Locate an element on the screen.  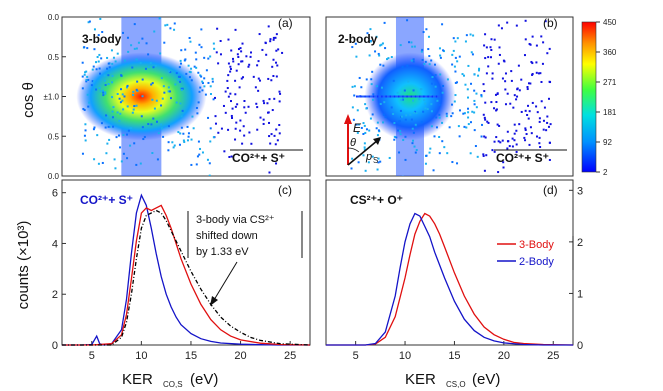
panel-c-xlabel-unit: (eV) is located at coordinates (204, 379).